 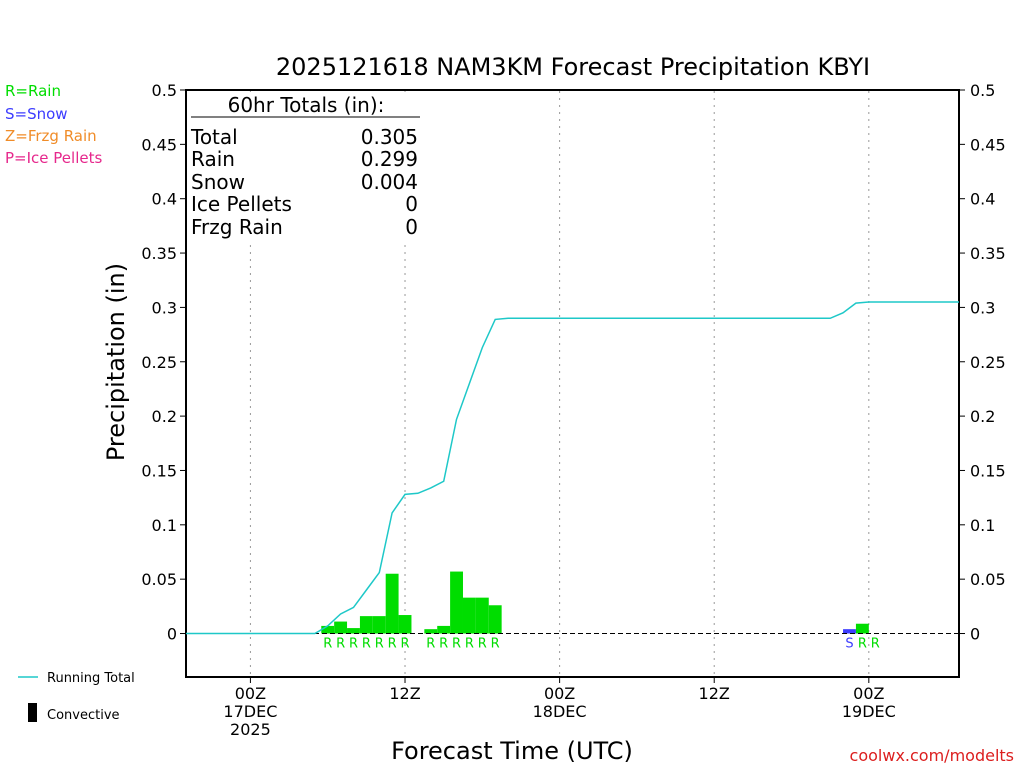 I want to click on totals-label-total: Total, so click(x=214, y=137).